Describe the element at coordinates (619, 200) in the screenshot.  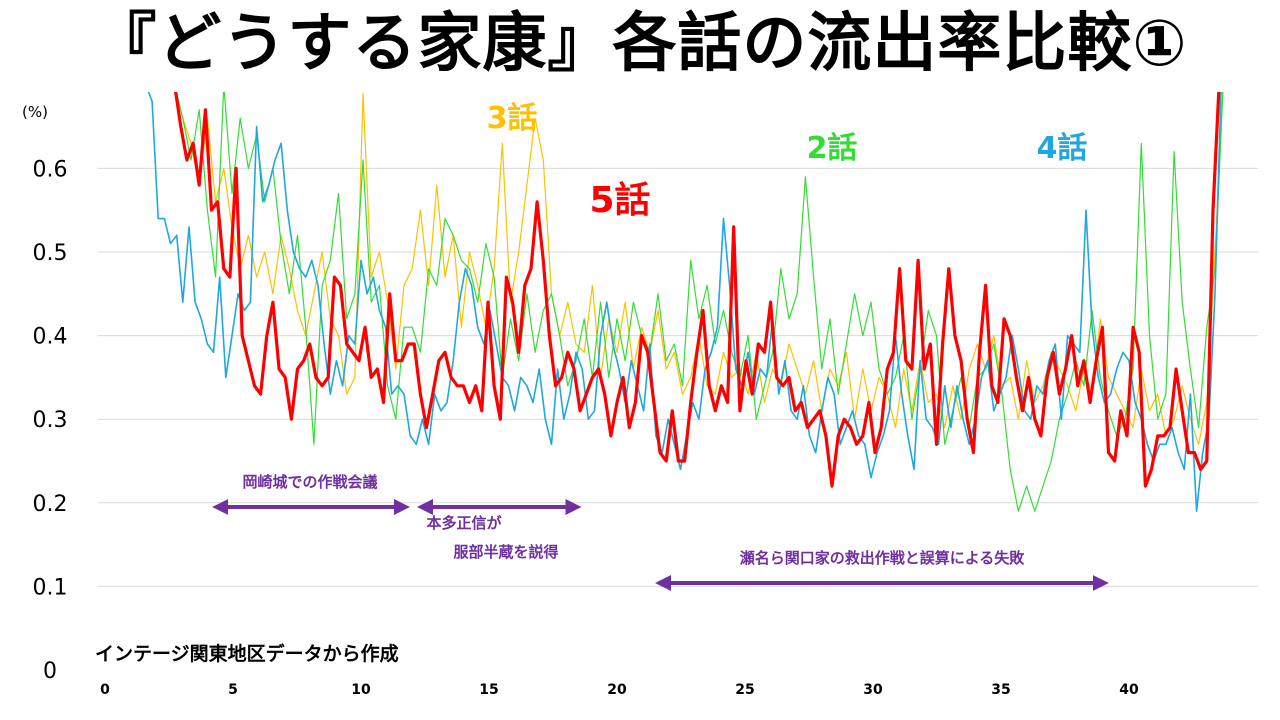
I see `series-label-ep5: 5話` at that location.